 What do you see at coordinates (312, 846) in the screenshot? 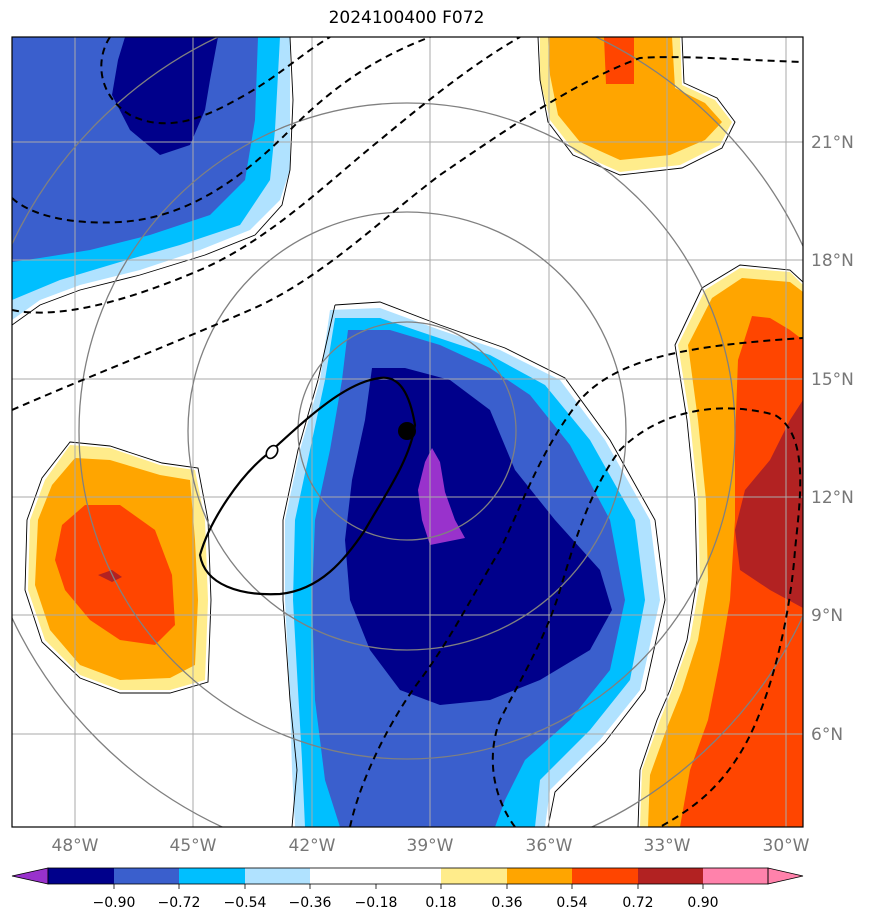
I see `lon-label: 42°W` at bounding box center [312, 846].